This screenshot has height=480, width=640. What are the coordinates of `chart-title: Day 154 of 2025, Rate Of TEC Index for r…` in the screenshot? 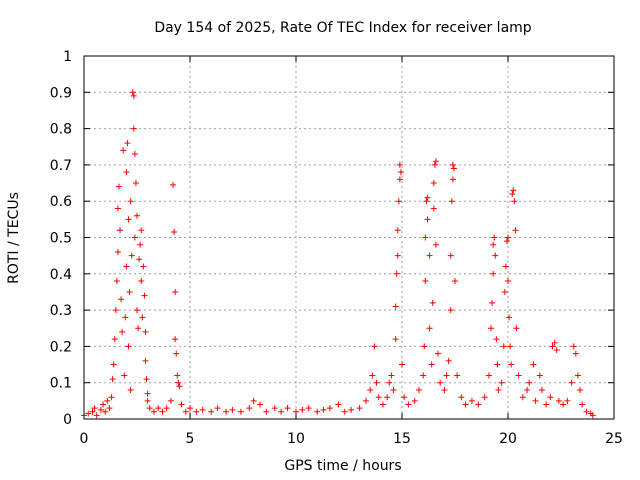 It's located at (342, 28).